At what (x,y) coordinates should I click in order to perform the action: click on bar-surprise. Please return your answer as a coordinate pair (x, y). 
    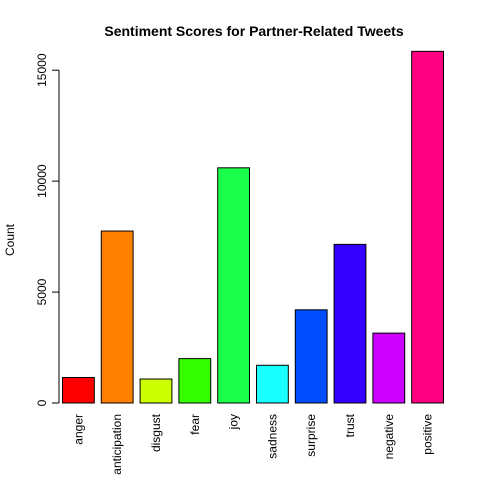
    Looking at the image, I should click on (311, 356).